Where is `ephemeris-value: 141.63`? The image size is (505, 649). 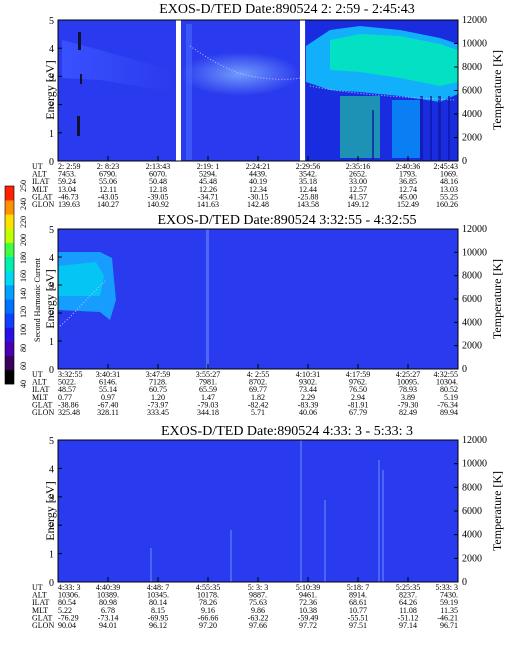
ephemeris-value: 141.63 is located at coordinates (208, 204).